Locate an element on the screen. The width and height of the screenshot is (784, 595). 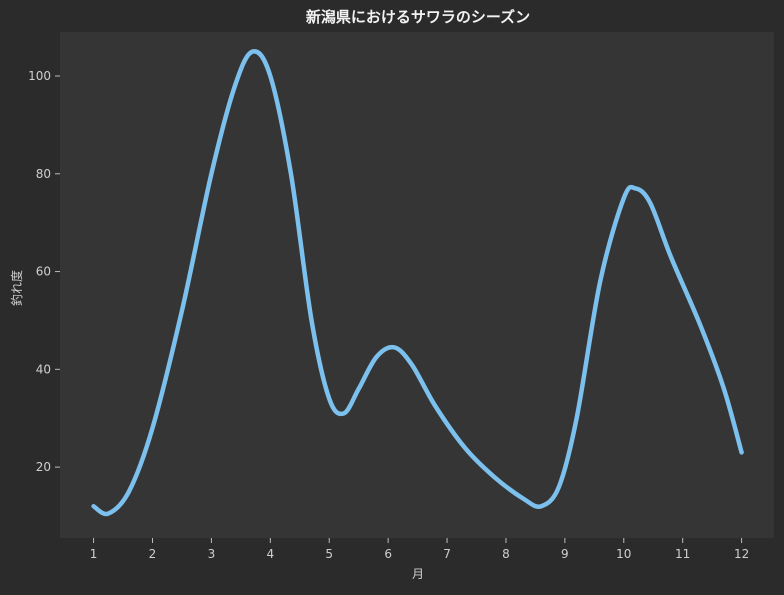
y-tick-label: 40 is located at coordinates (43, 369).